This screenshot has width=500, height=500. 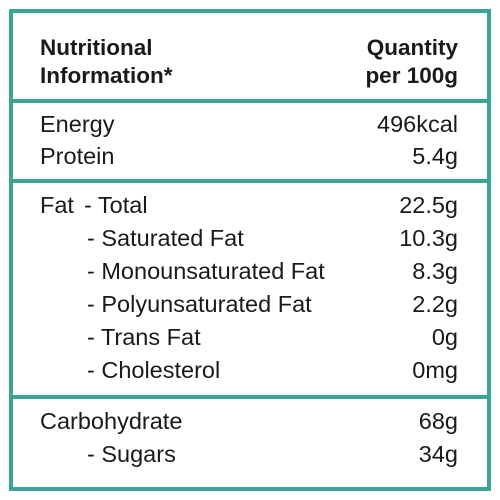 What do you see at coordinates (250, 421) in the screenshot?
I see `row-carbohydrate: Carbohydrate 68g` at bounding box center [250, 421].